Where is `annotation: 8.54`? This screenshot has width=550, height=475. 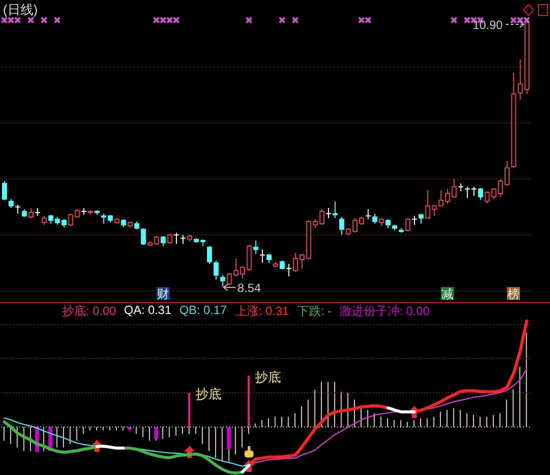 annotation: 8.54 is located at coordinates (250, 287).